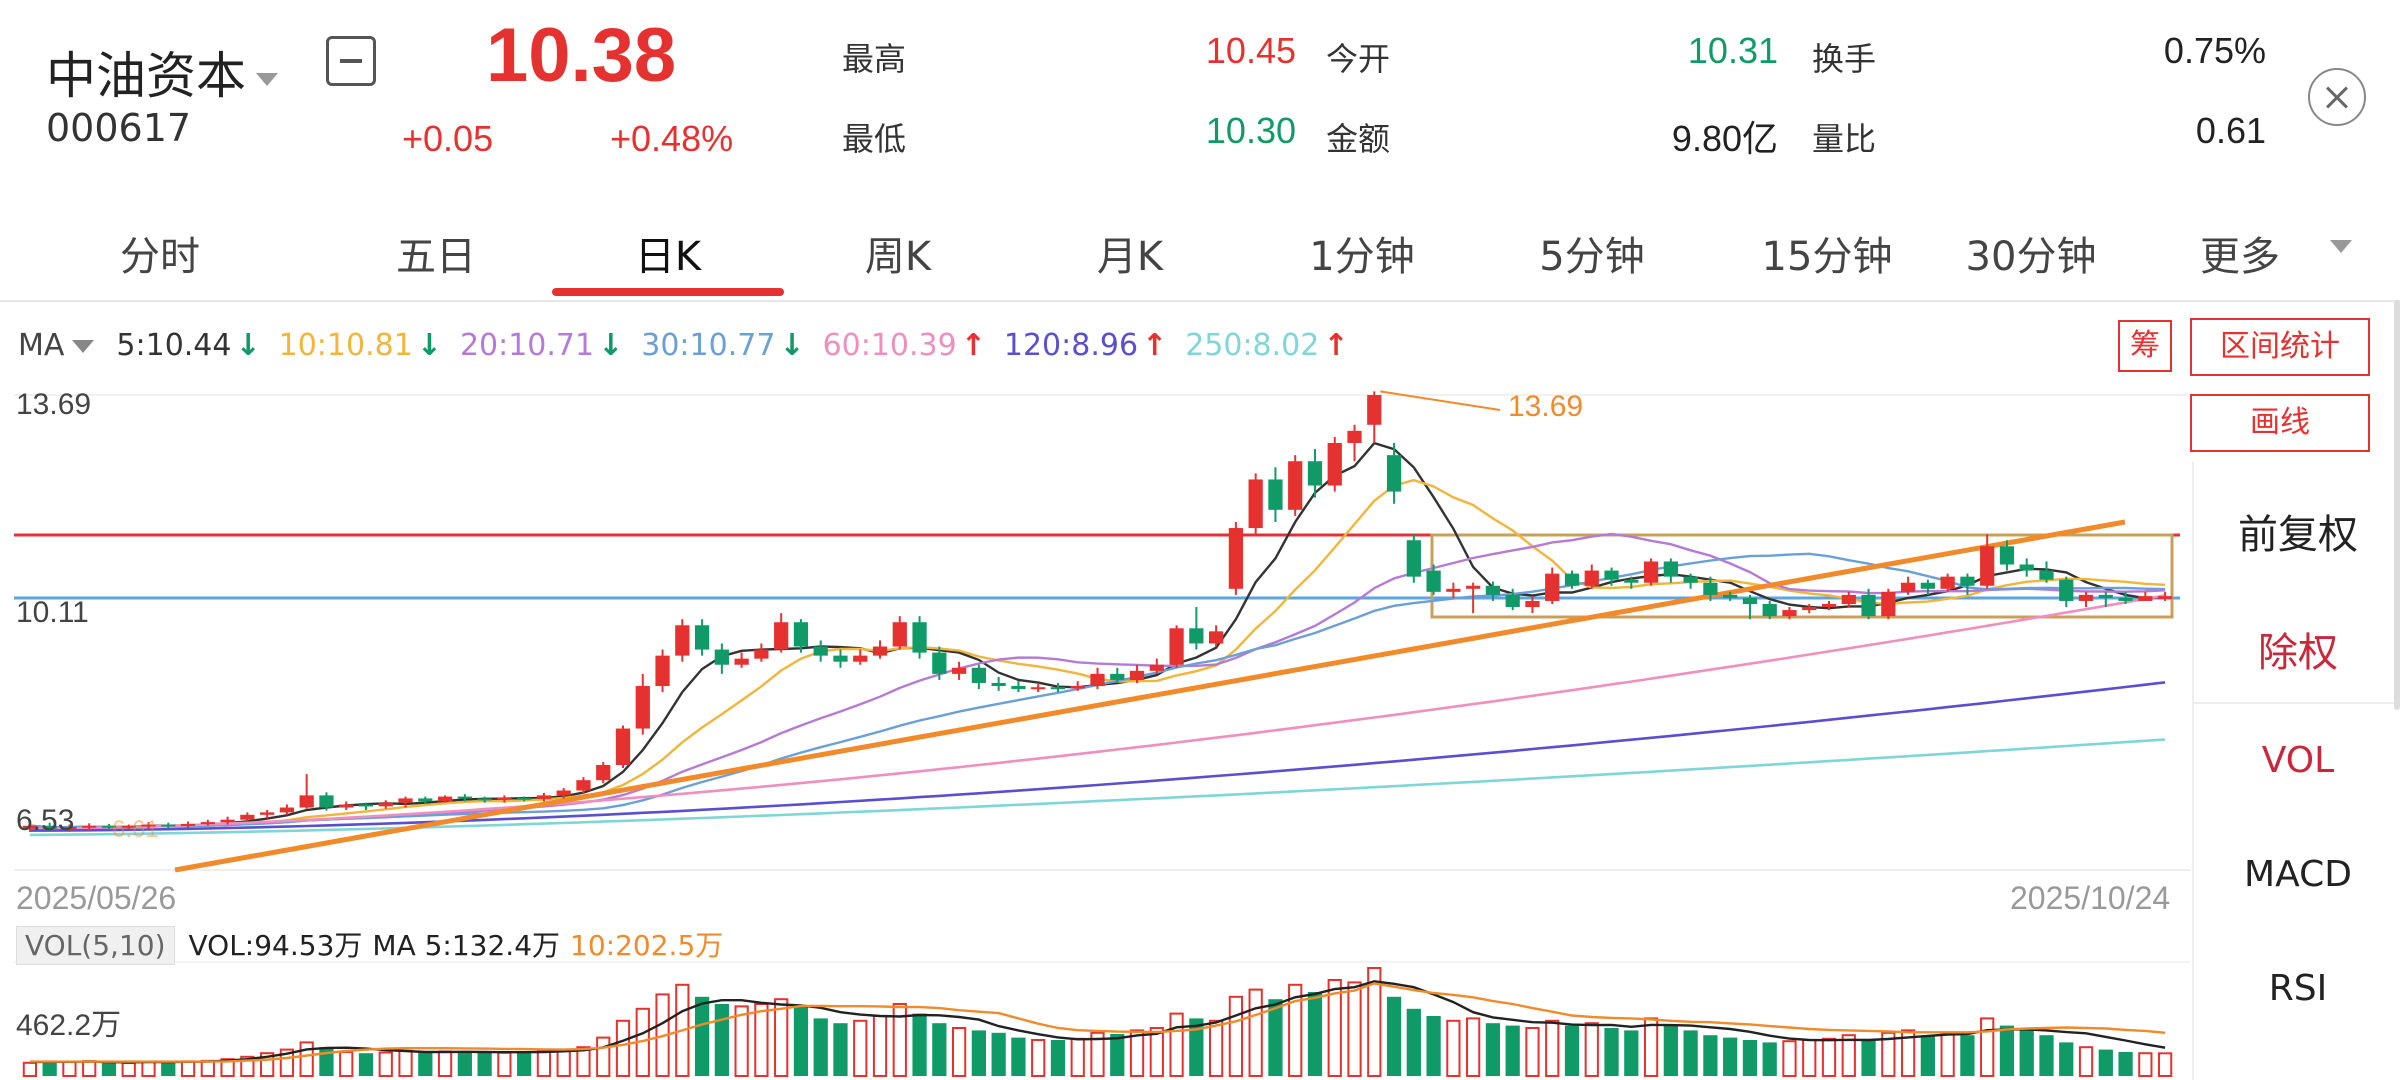 The width and height of the screenshot is (2400, 1080). I want to click on tab-intraday: 分时, so click(160, 257).